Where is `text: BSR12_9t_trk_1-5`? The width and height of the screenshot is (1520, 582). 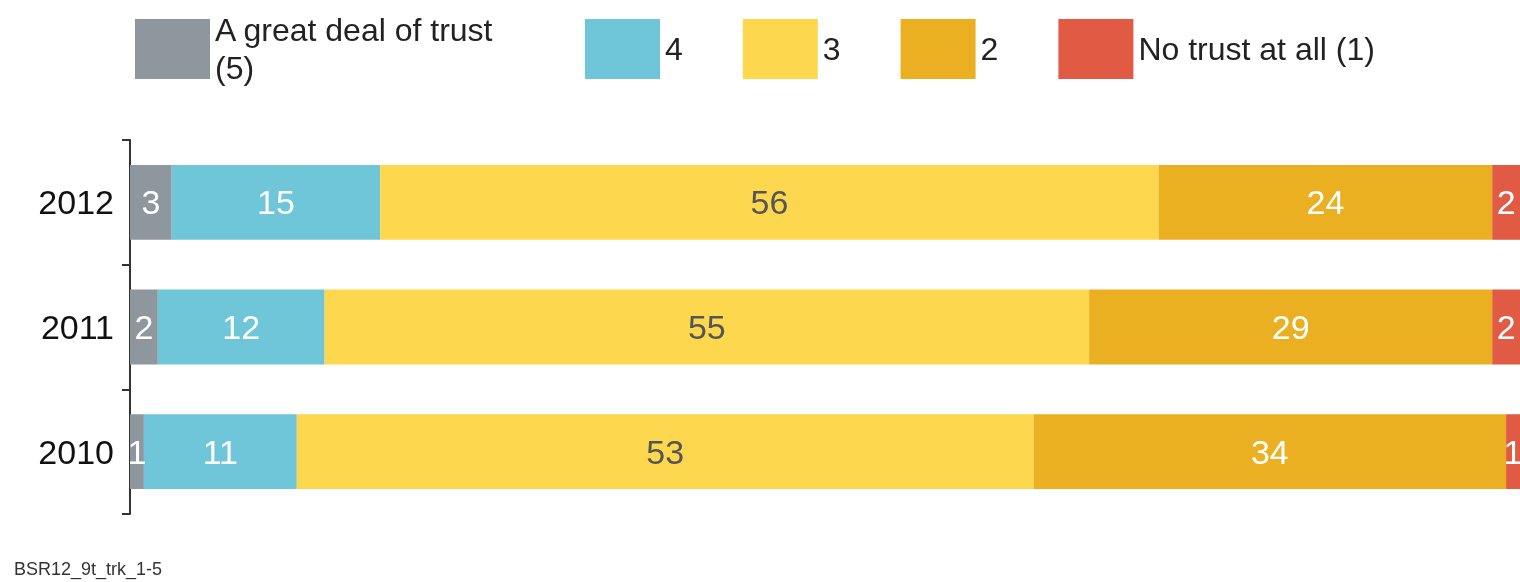 text: BSR12_9t_trk_1-5 is located at coordinates (88, 569).